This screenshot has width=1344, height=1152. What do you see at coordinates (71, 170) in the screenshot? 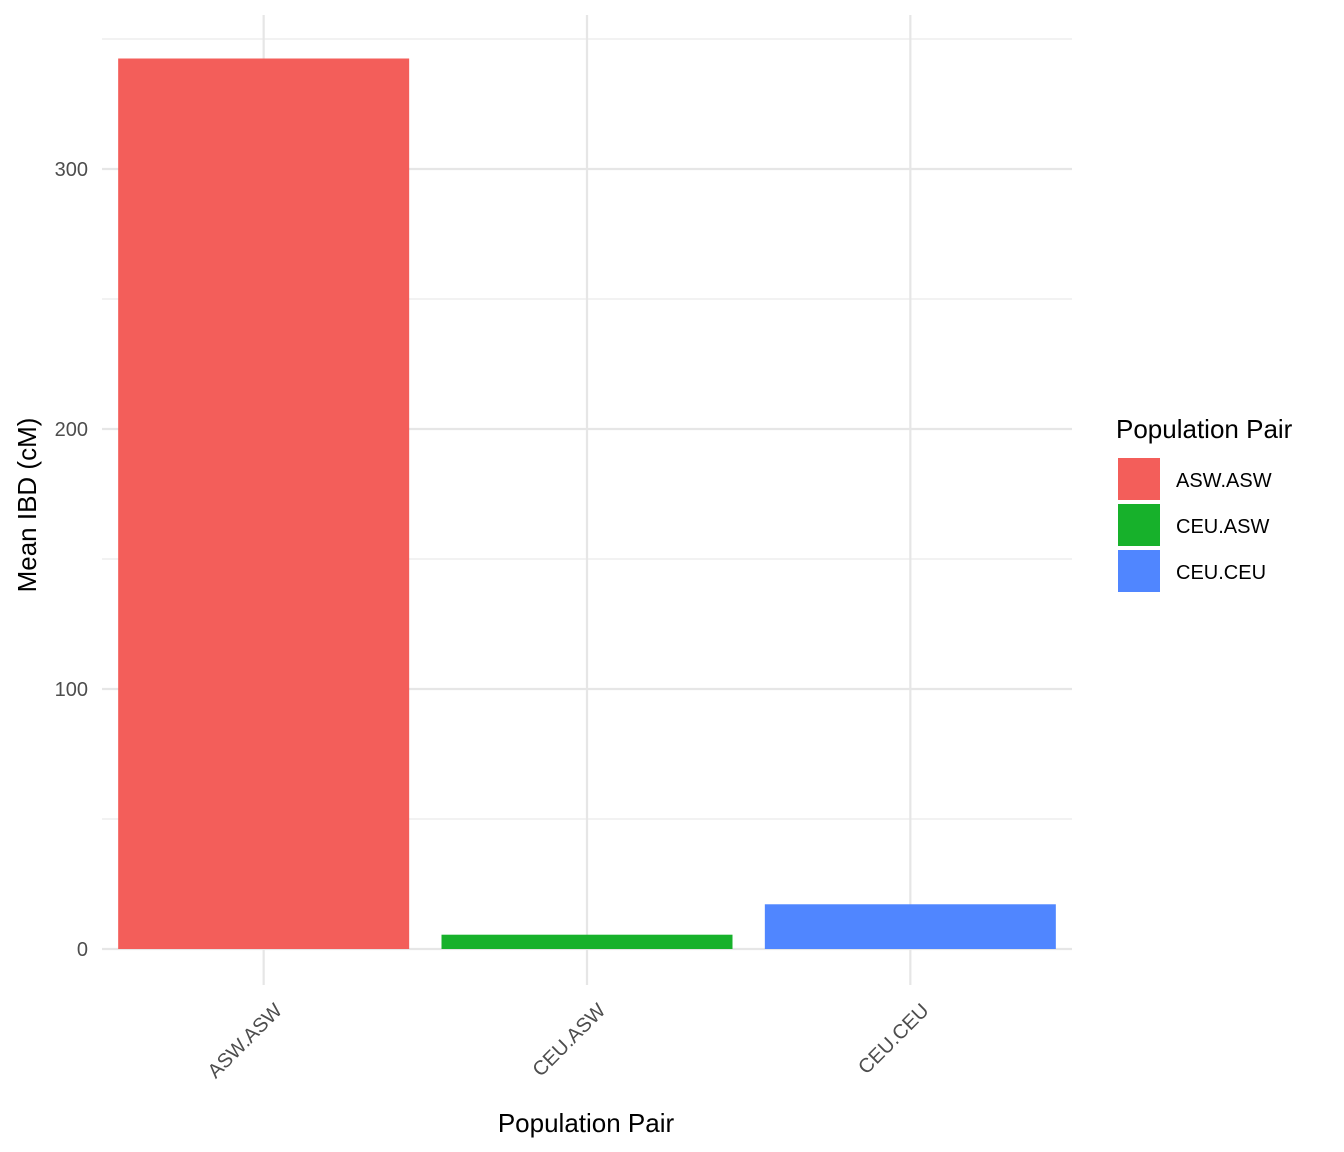
I see `y-tick-label: 300` at bounding box center [71, 170].